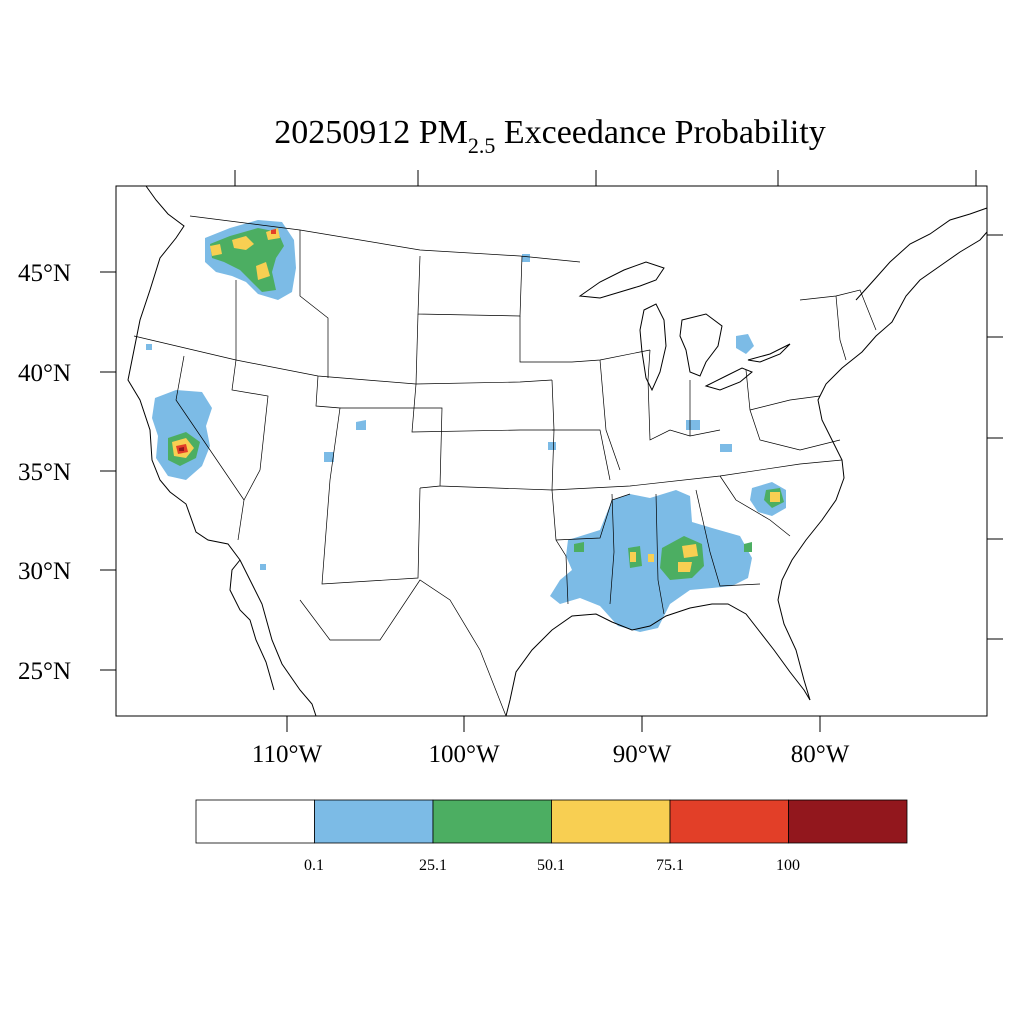  I want to click on plume-arkansas, so click(552, 446).